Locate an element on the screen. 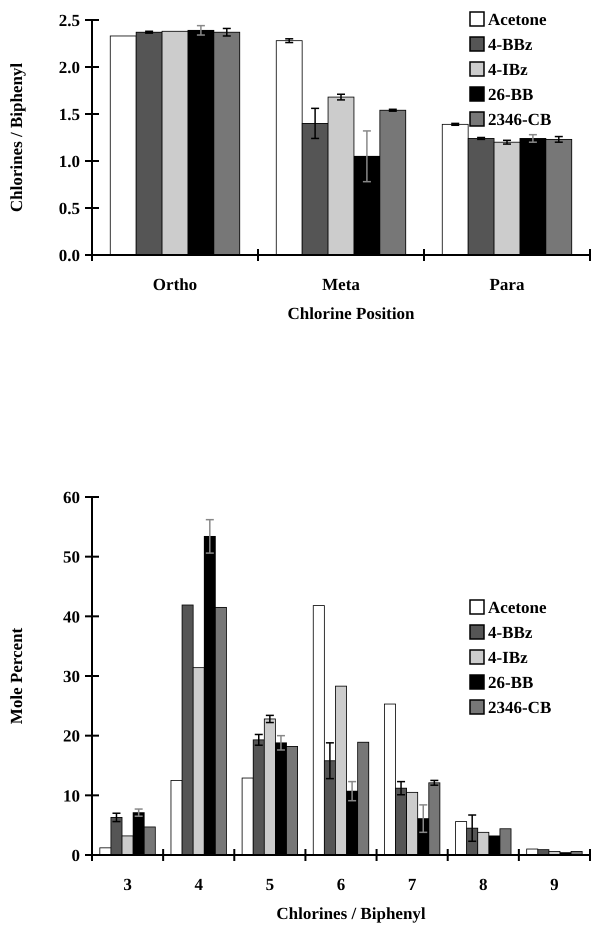  y-tick-label: 10 is located at coordinates (71, 796).